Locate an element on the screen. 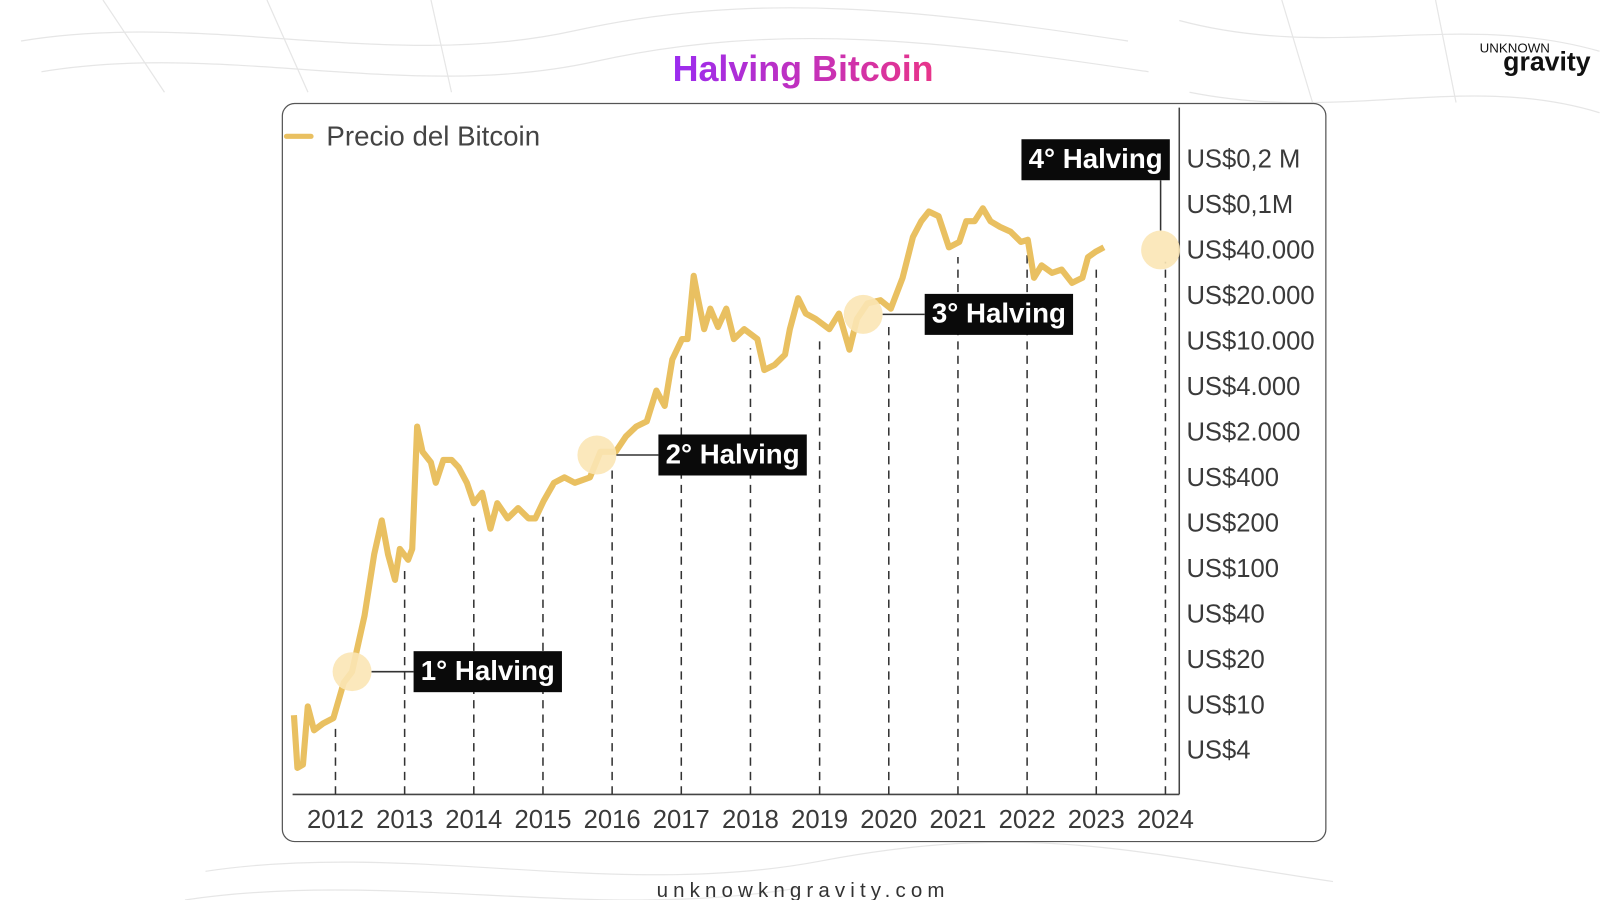  x-tick-label: 2022 is located at coordinates (1027, 820).